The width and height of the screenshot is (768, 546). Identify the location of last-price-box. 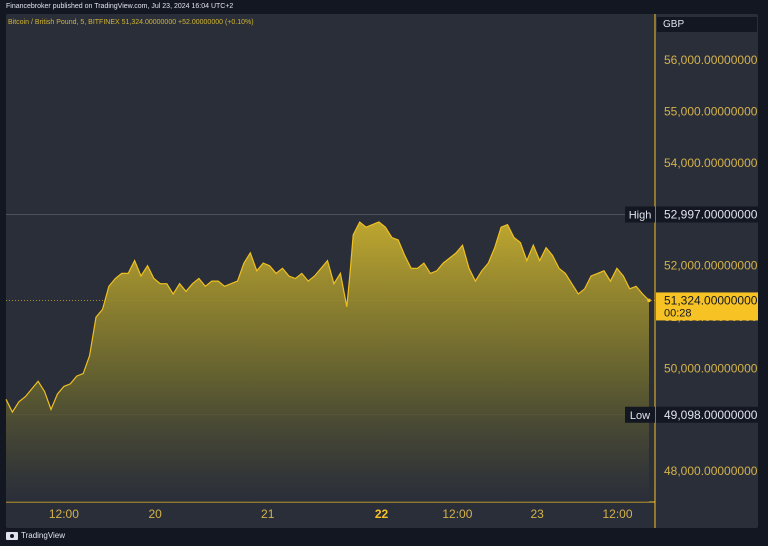
(707, 306).